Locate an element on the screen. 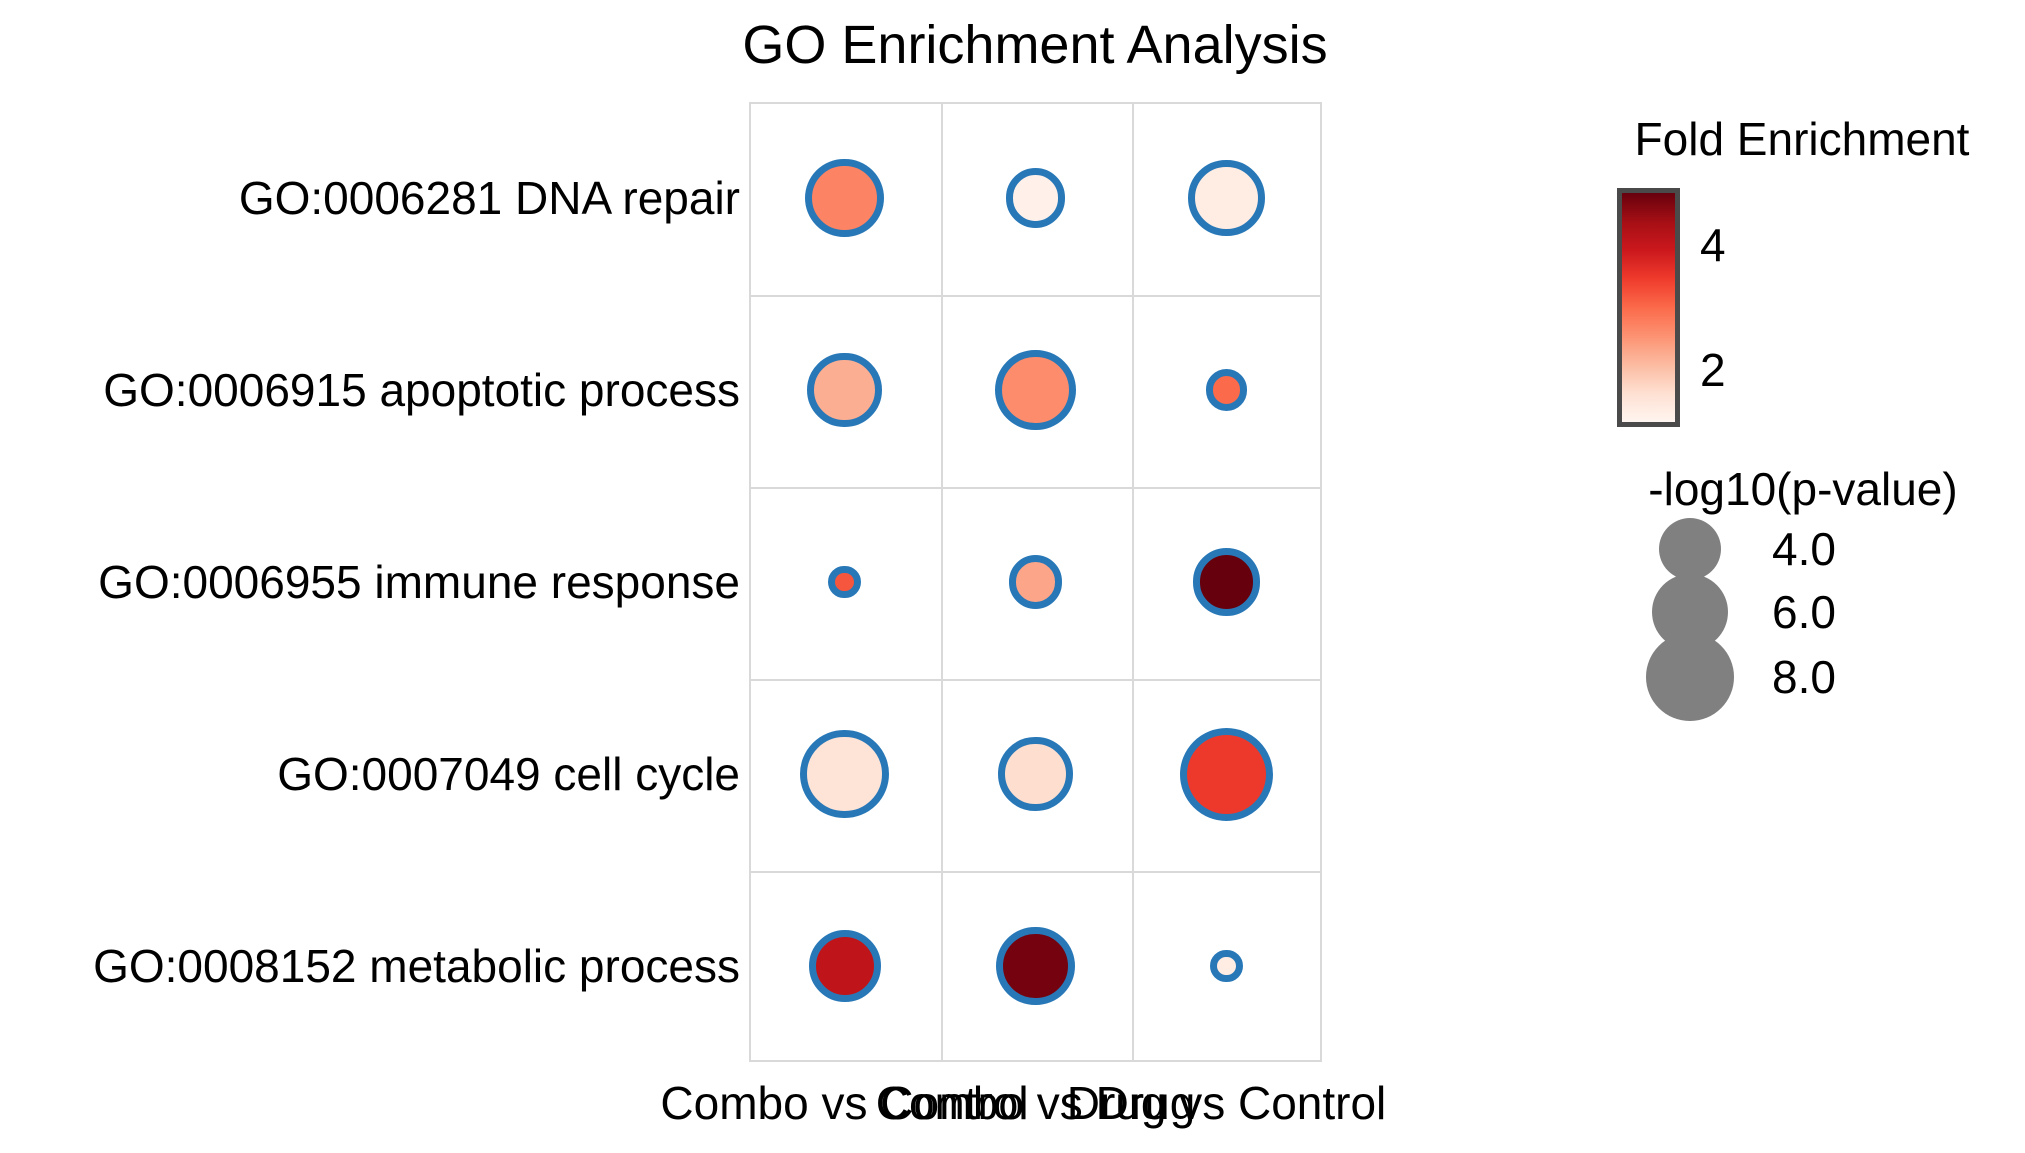 This screenshot has height=1153, width=2025. size-legend-value: 6.0 is located at coordinates (1804, 612).